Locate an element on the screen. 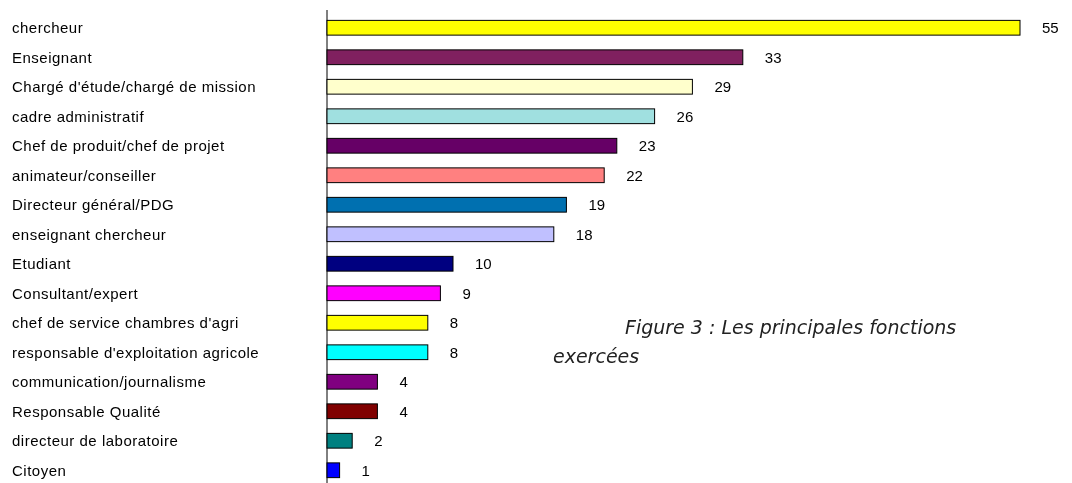 Image resolution: width=1072 pixels, height=483 pixels. y-tick-label: animateur/conseiller is located at coordinates (84, 175).